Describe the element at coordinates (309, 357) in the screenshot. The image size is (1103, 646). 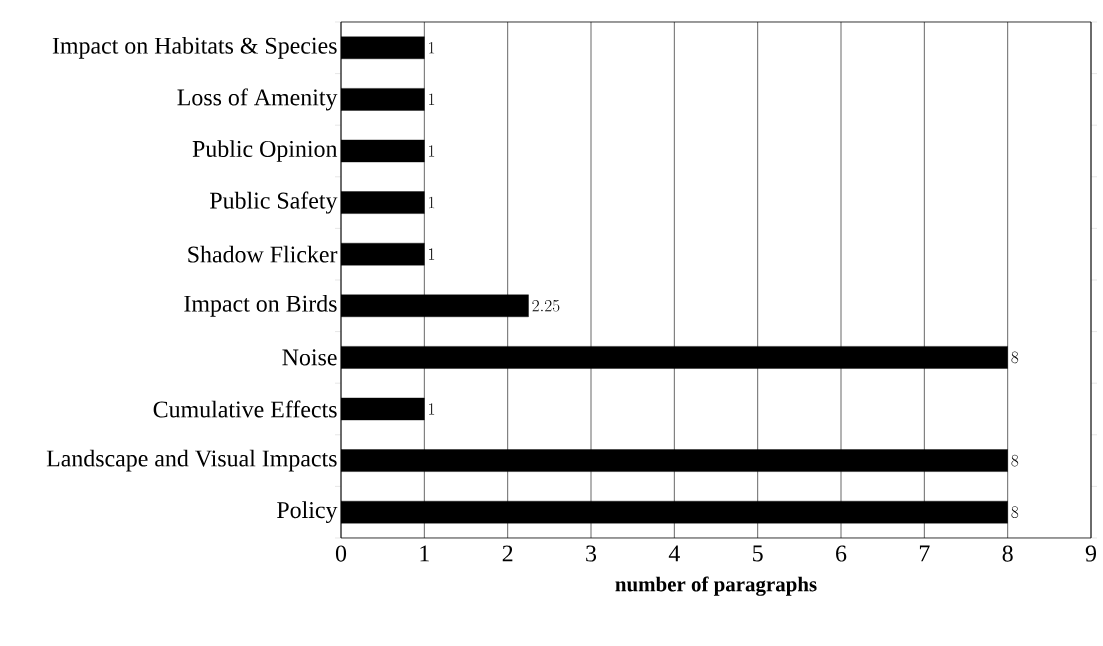
I see `y-tick-label: Noise` at that location.